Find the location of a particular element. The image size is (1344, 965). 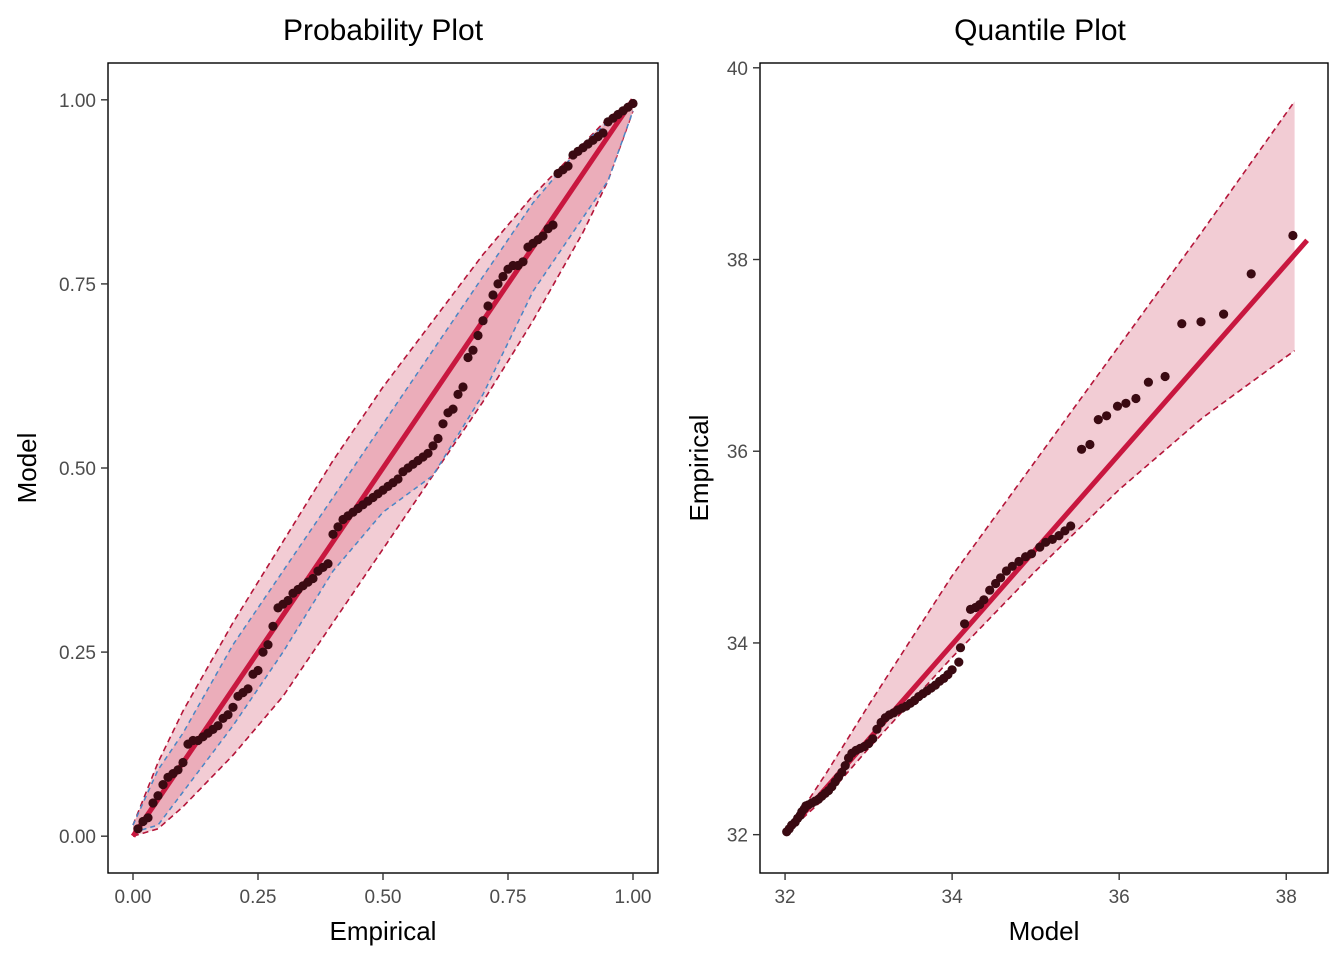

probability-plot-x-tick-label-0-75: 0.75 is located at coordinates (508, 897).